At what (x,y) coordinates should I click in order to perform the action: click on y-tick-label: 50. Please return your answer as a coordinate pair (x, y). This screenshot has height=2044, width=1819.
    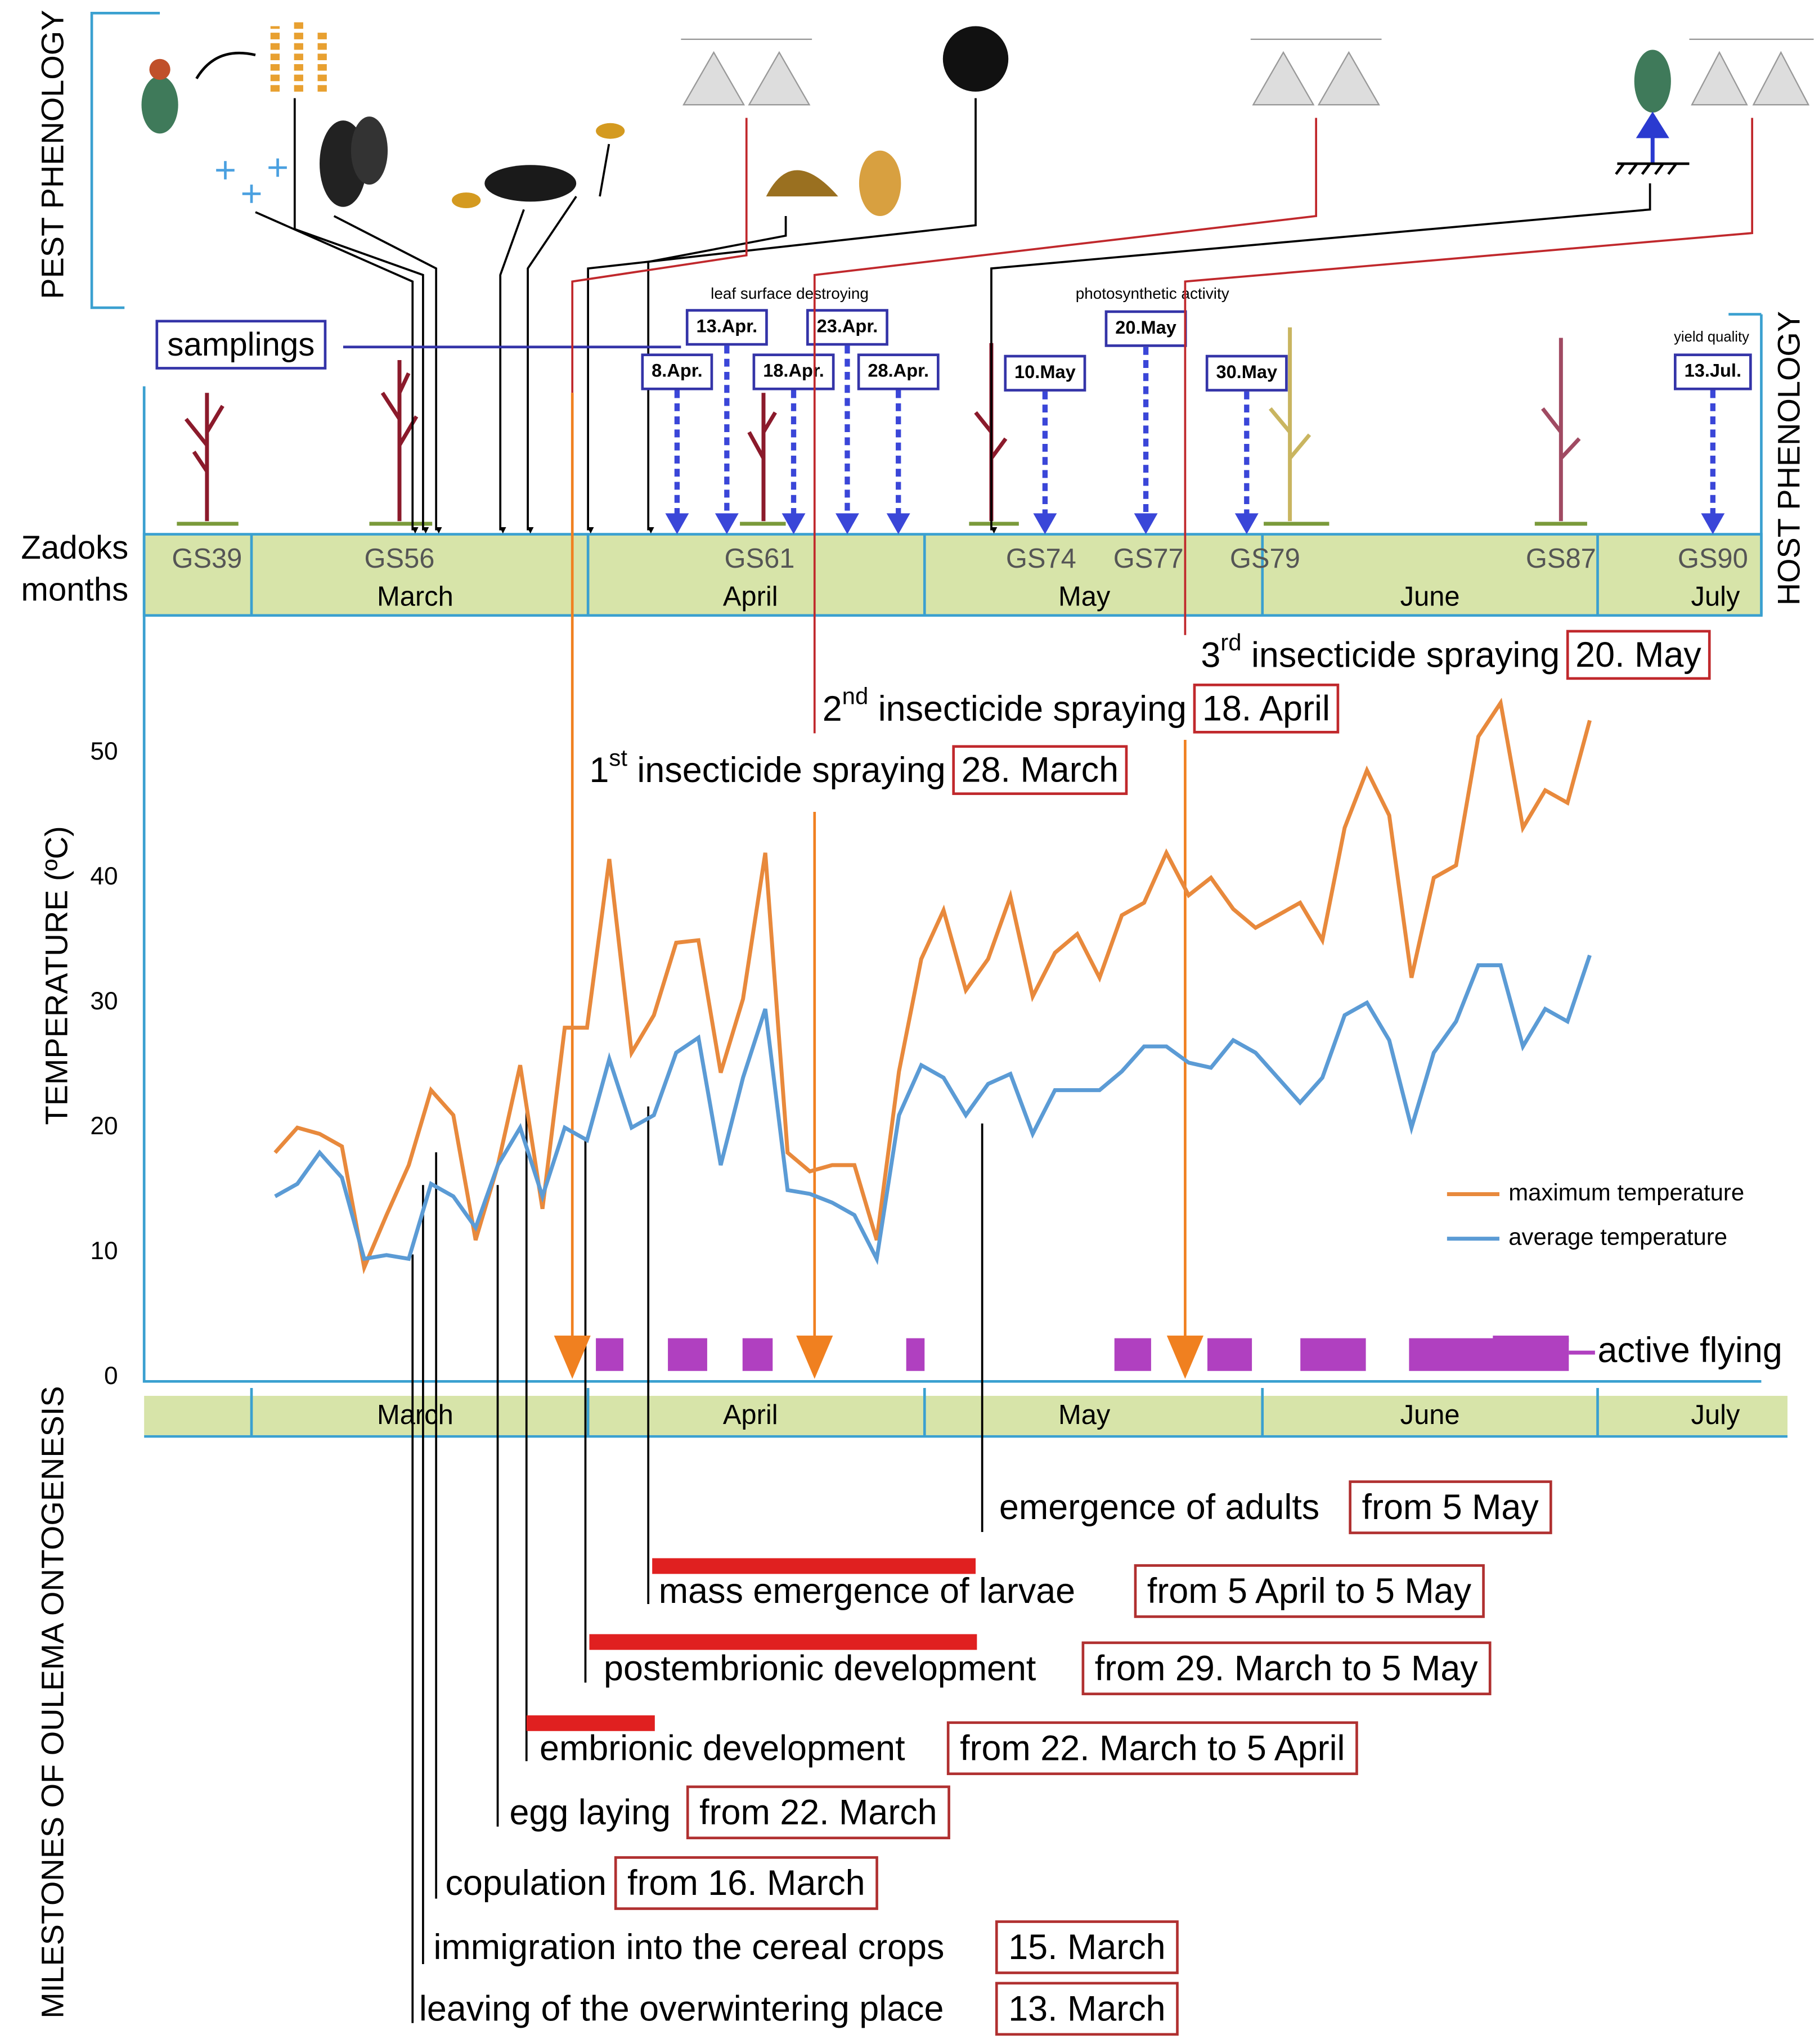
    Looking at the image, I should click on (104, 752).